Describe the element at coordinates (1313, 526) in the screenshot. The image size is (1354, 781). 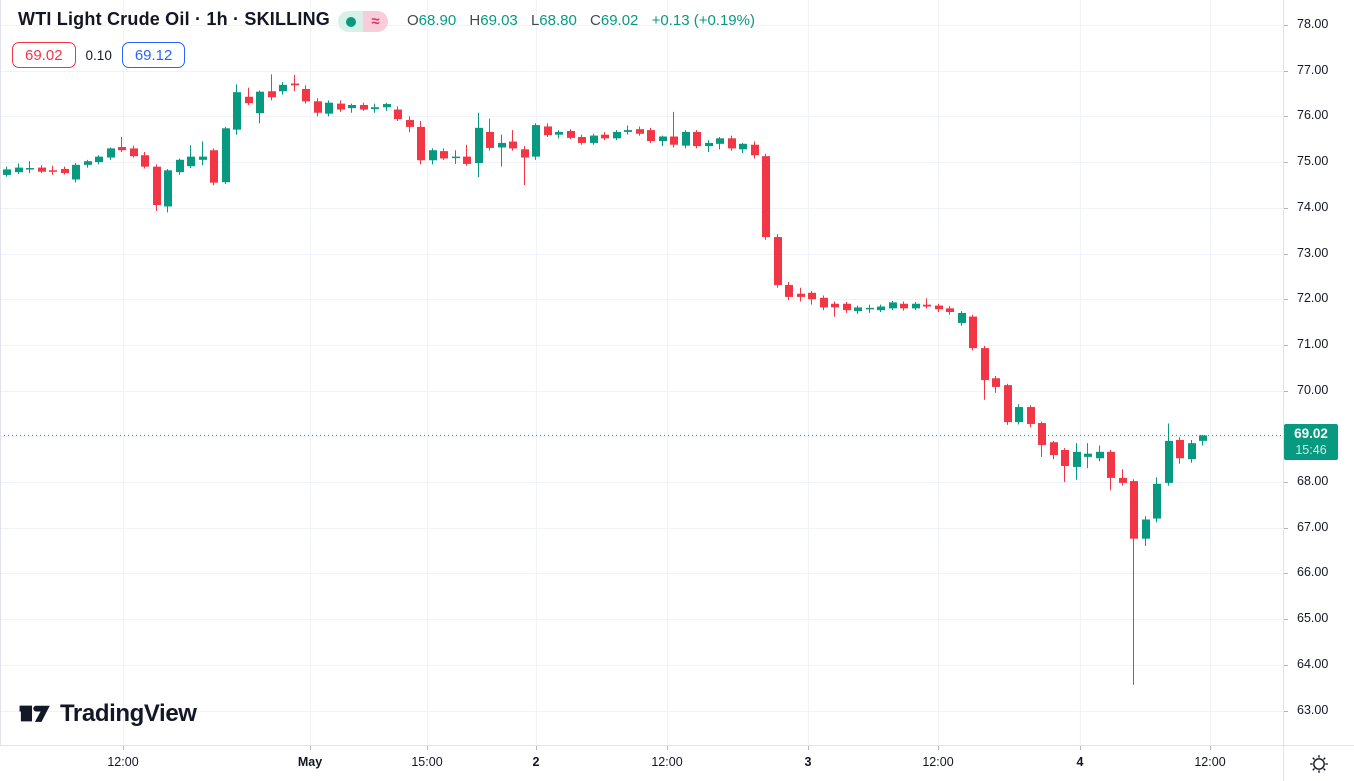
I see `price-axis-label: 67.00` at that location.